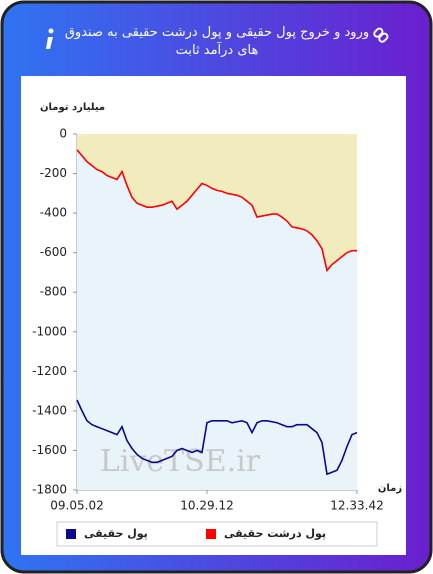 The height and width of the screenshot is (574, 433). What do you see at coordinates (53, 252) in the screenshot?
I see `y-tick-label: -600` at bounding box center [53, 252].